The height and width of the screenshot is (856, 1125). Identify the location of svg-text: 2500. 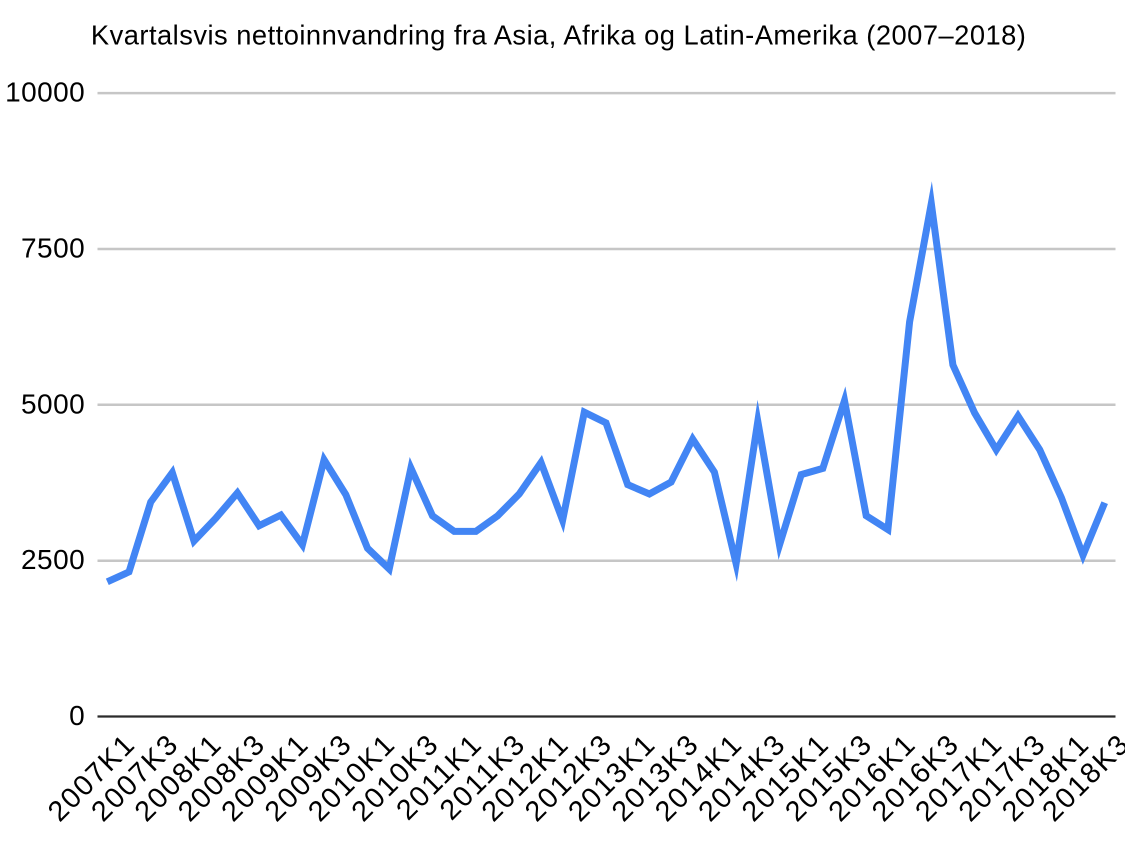
(53, 559).